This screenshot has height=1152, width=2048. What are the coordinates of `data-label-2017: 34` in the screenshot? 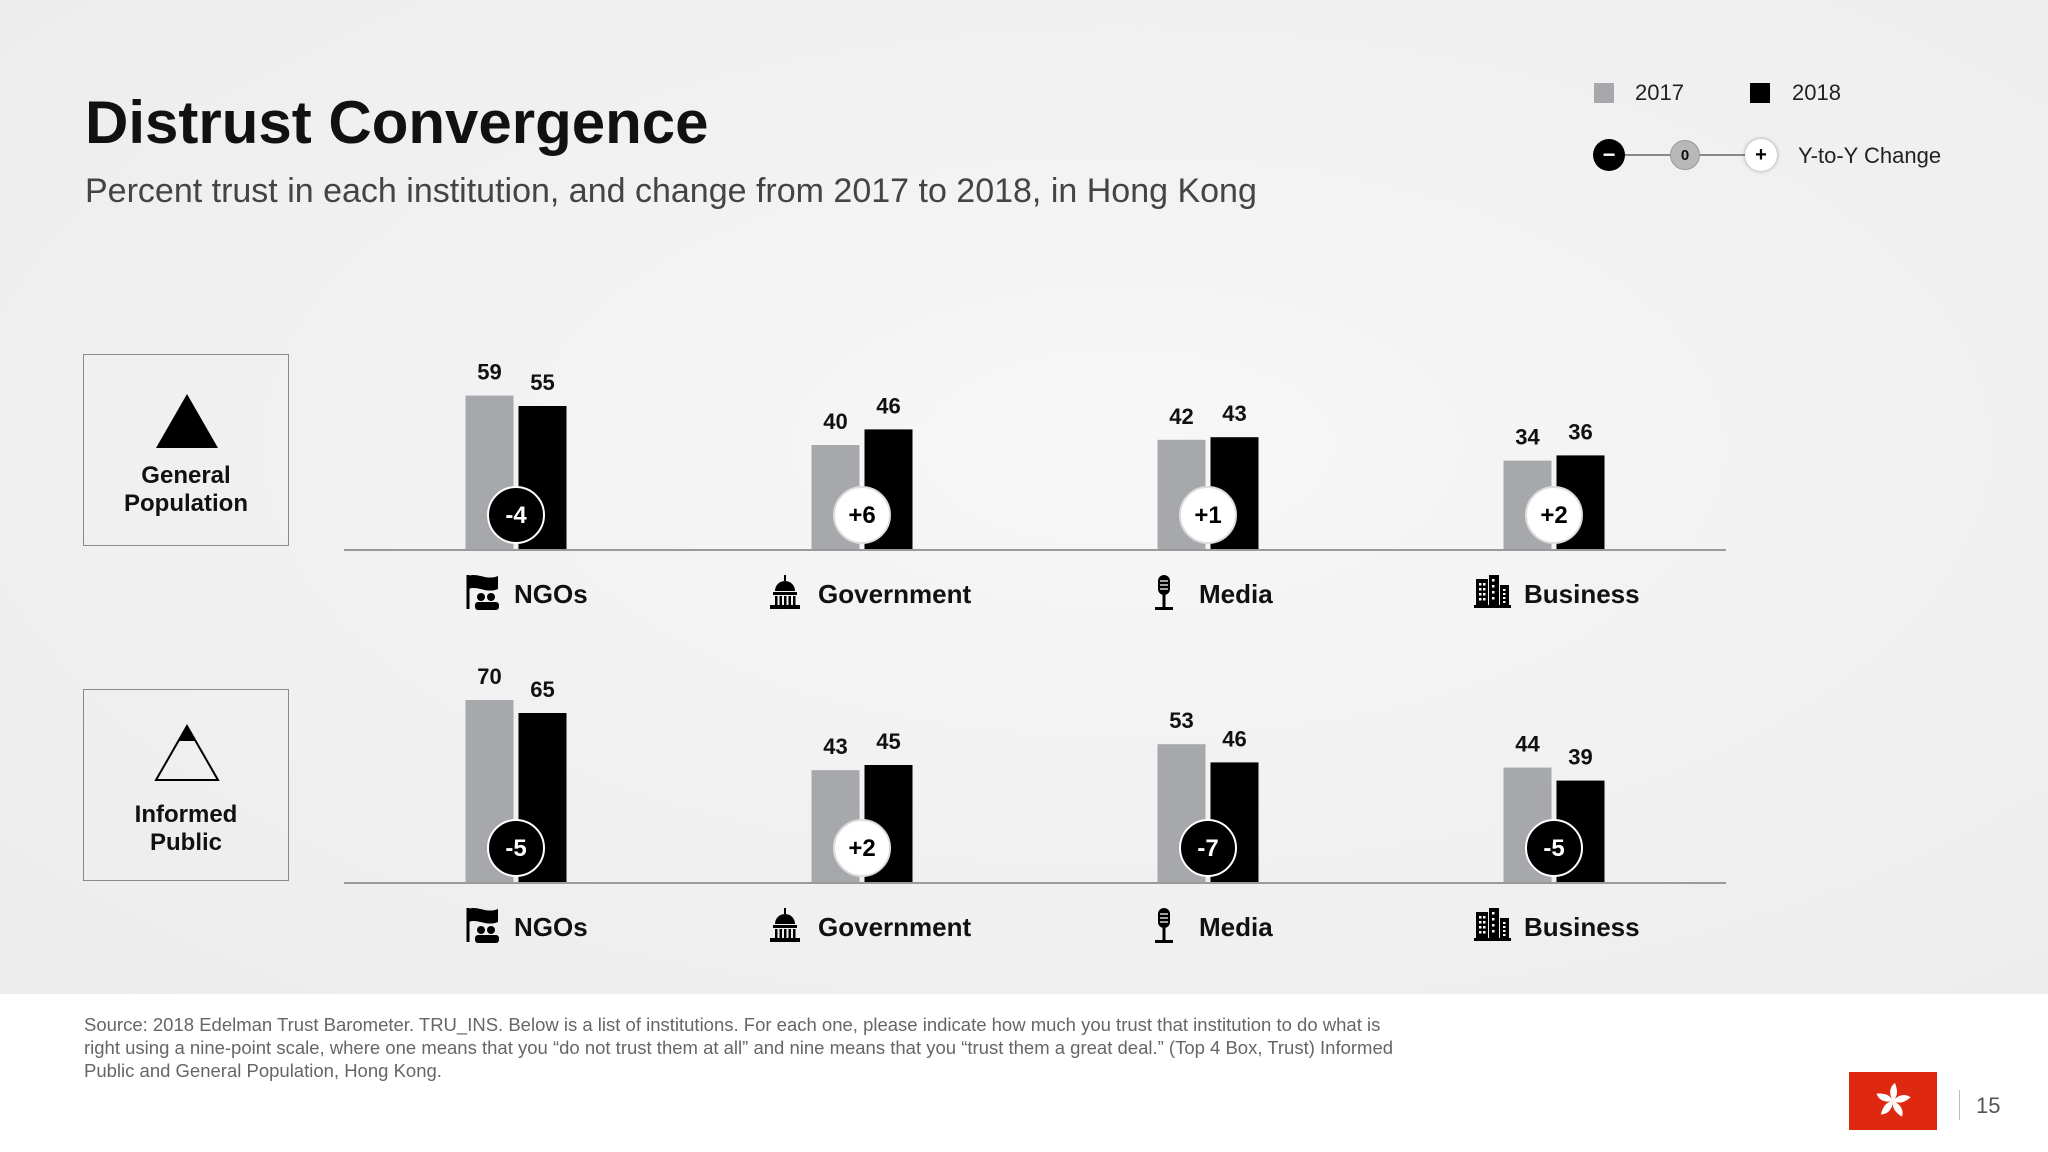 It's located at (1527, 437).